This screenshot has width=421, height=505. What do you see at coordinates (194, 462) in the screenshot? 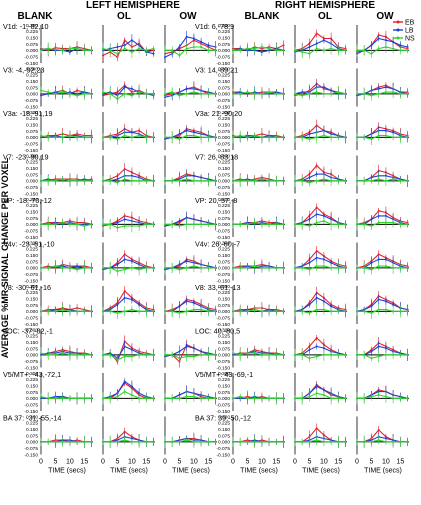
I see `x-tick-label: 10` at bounding box center [194, 462].